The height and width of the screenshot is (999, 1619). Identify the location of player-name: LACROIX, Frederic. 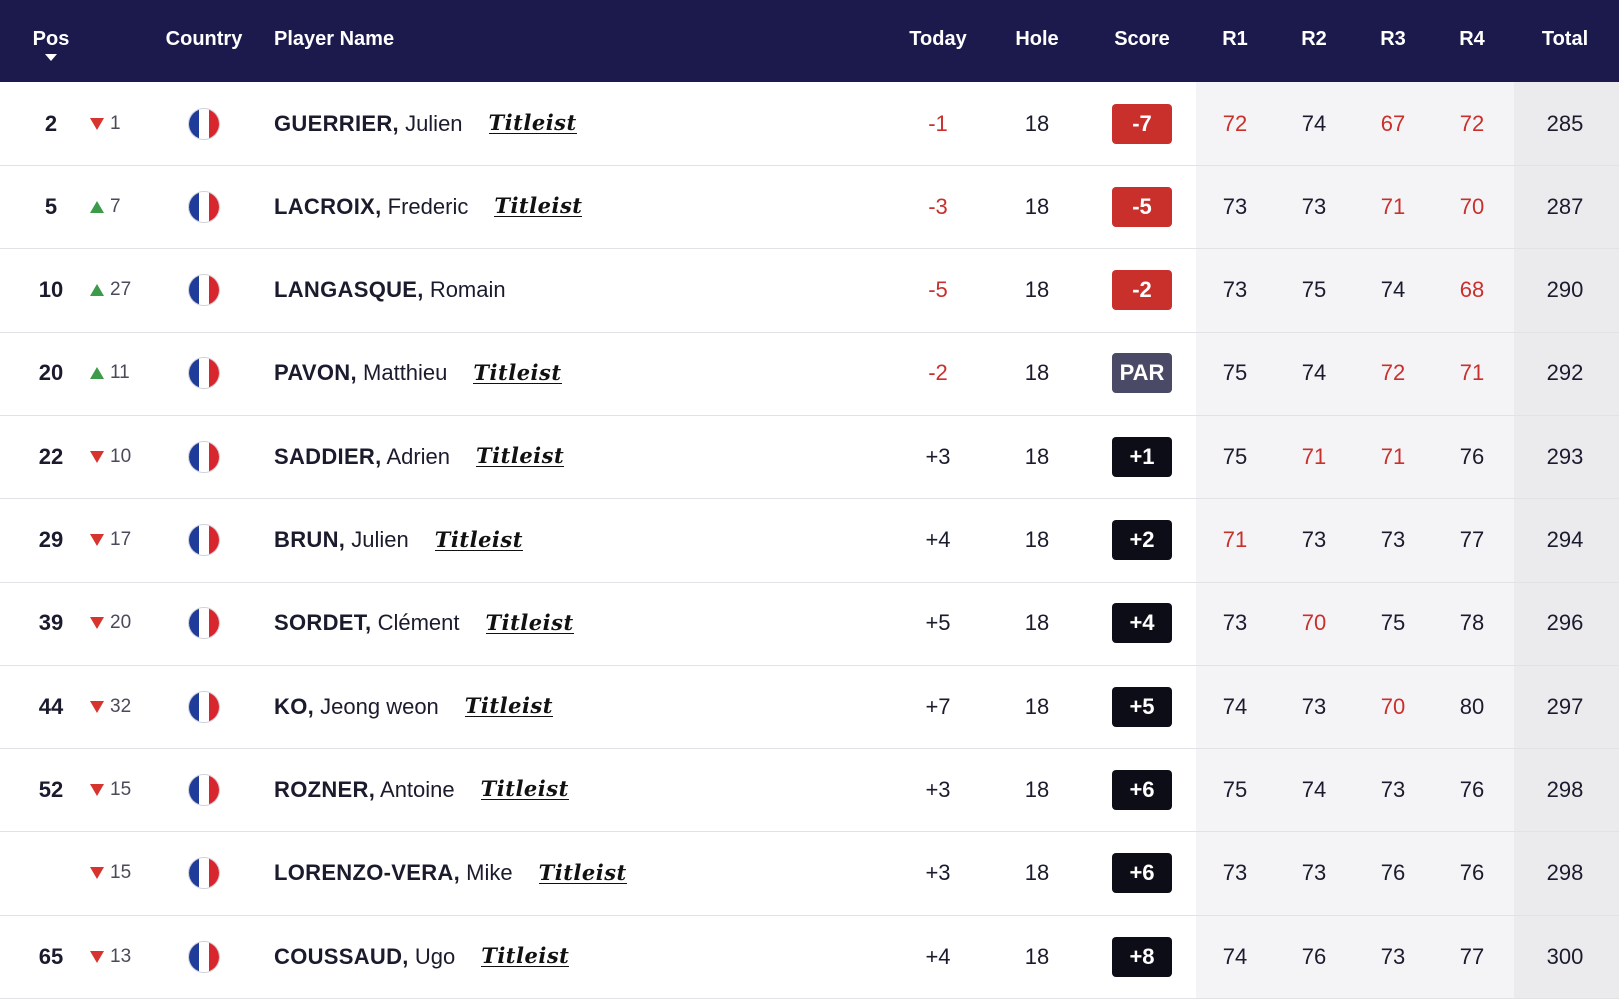
(371, 207).